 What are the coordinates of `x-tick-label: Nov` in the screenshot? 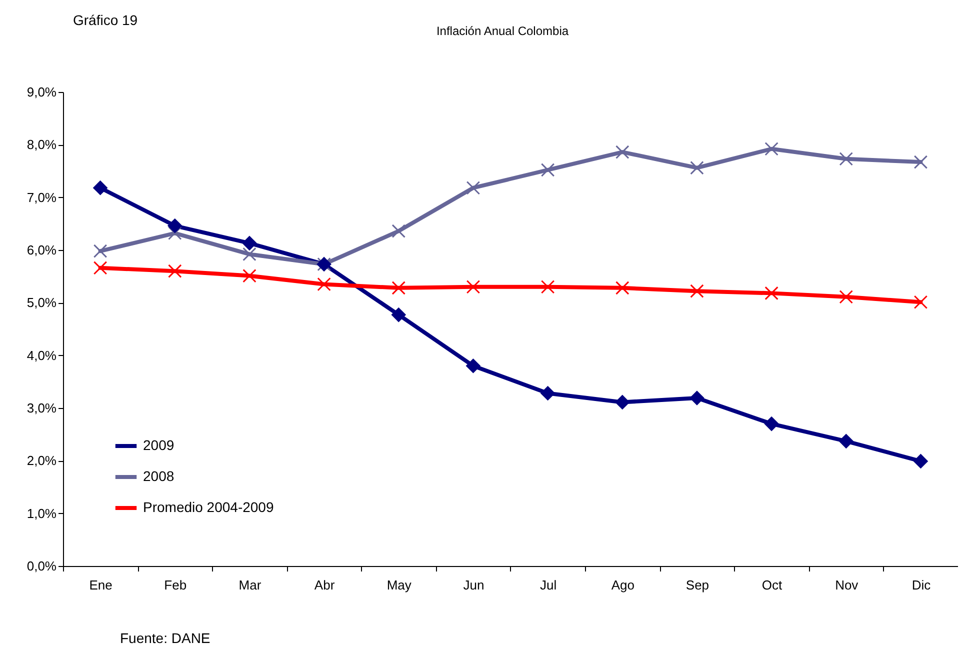 It's located at (847, 585).